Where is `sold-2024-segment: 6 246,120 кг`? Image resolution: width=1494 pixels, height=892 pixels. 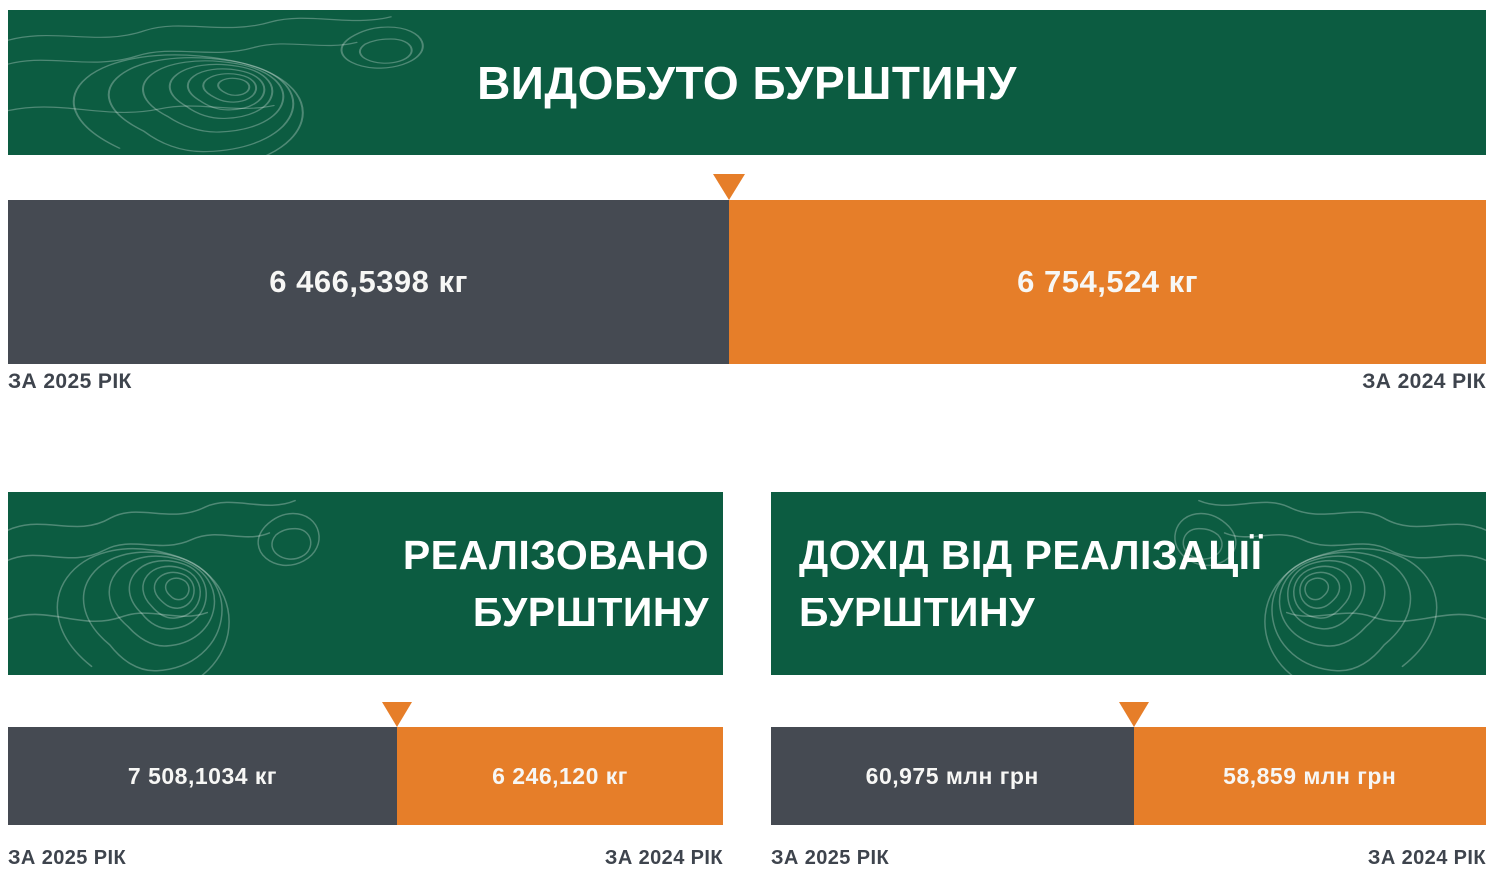
sold-2024-segment: 6 246,120 кг is located at coordinates (559, 776).